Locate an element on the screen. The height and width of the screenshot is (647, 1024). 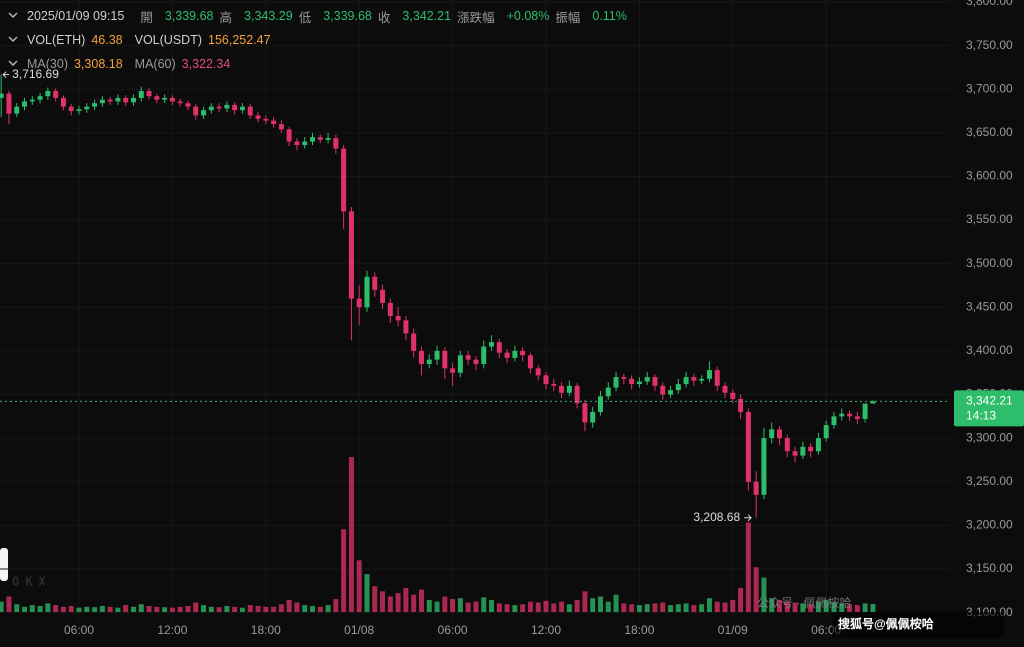
x-tick-label: 06:00 is located at coordinates (453, 630).